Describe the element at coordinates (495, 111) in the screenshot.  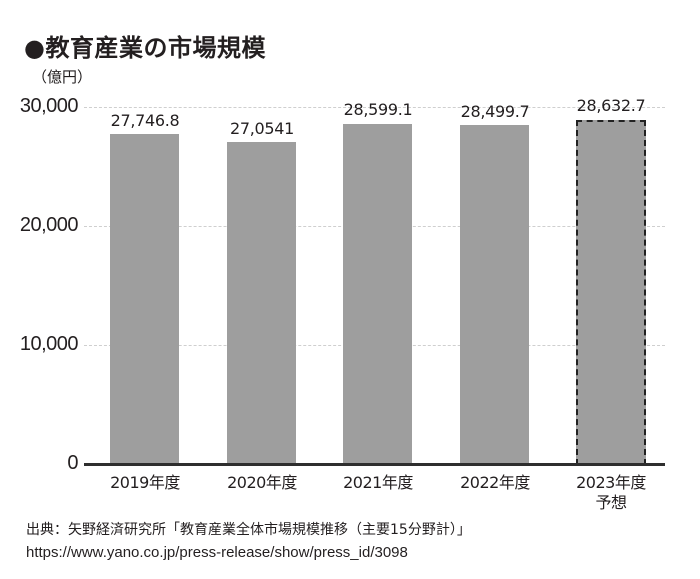
I see `value-label-2022: 28,499.7` at that location.